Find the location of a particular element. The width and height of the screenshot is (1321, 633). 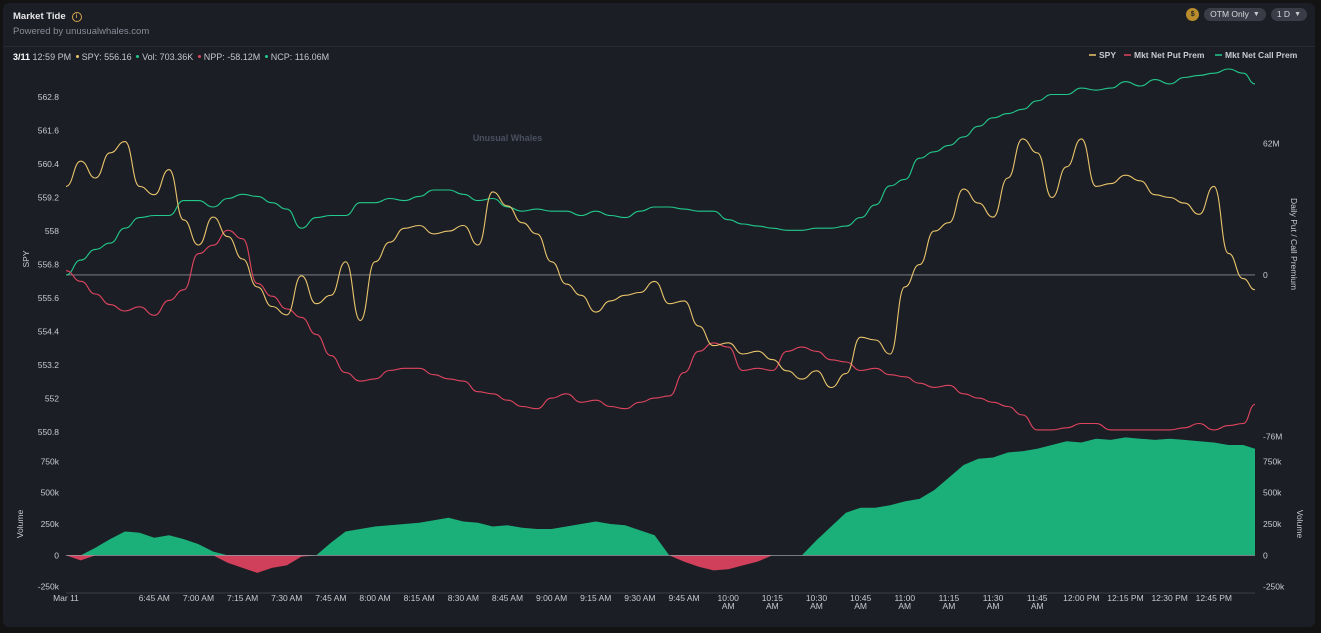

x-tick-label: 8:45 AM is located at coordinates (507, 598).